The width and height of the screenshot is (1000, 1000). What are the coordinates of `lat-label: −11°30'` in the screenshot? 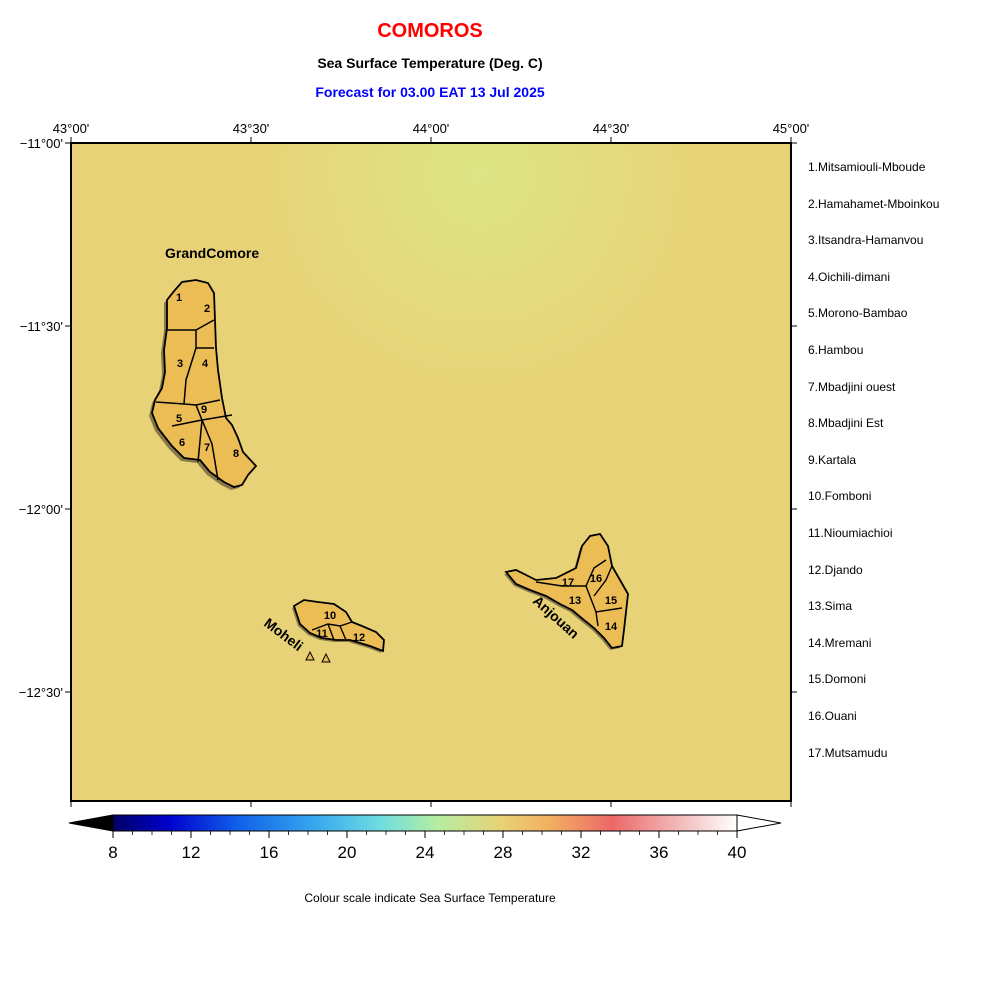 It's located at (41, 326).